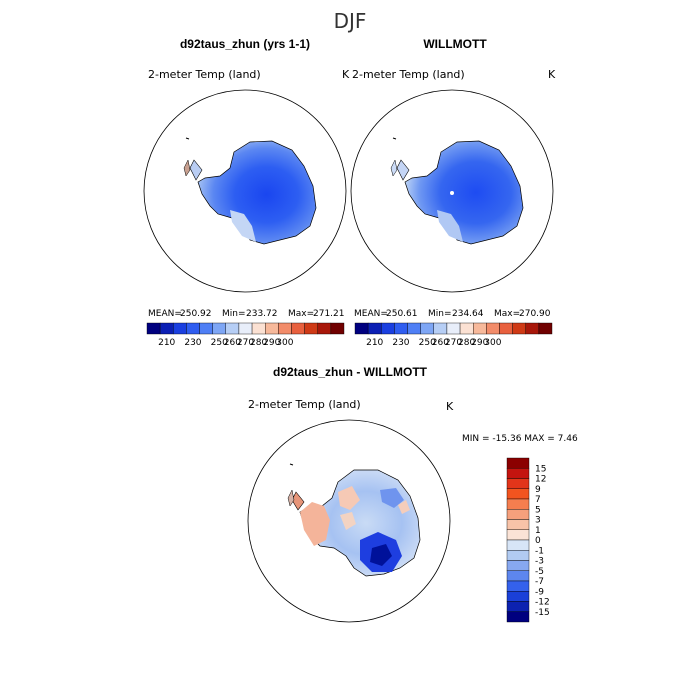 The image size is (700, 700). I want to click on colorbar-tick-label: -9, so click(539, 592).